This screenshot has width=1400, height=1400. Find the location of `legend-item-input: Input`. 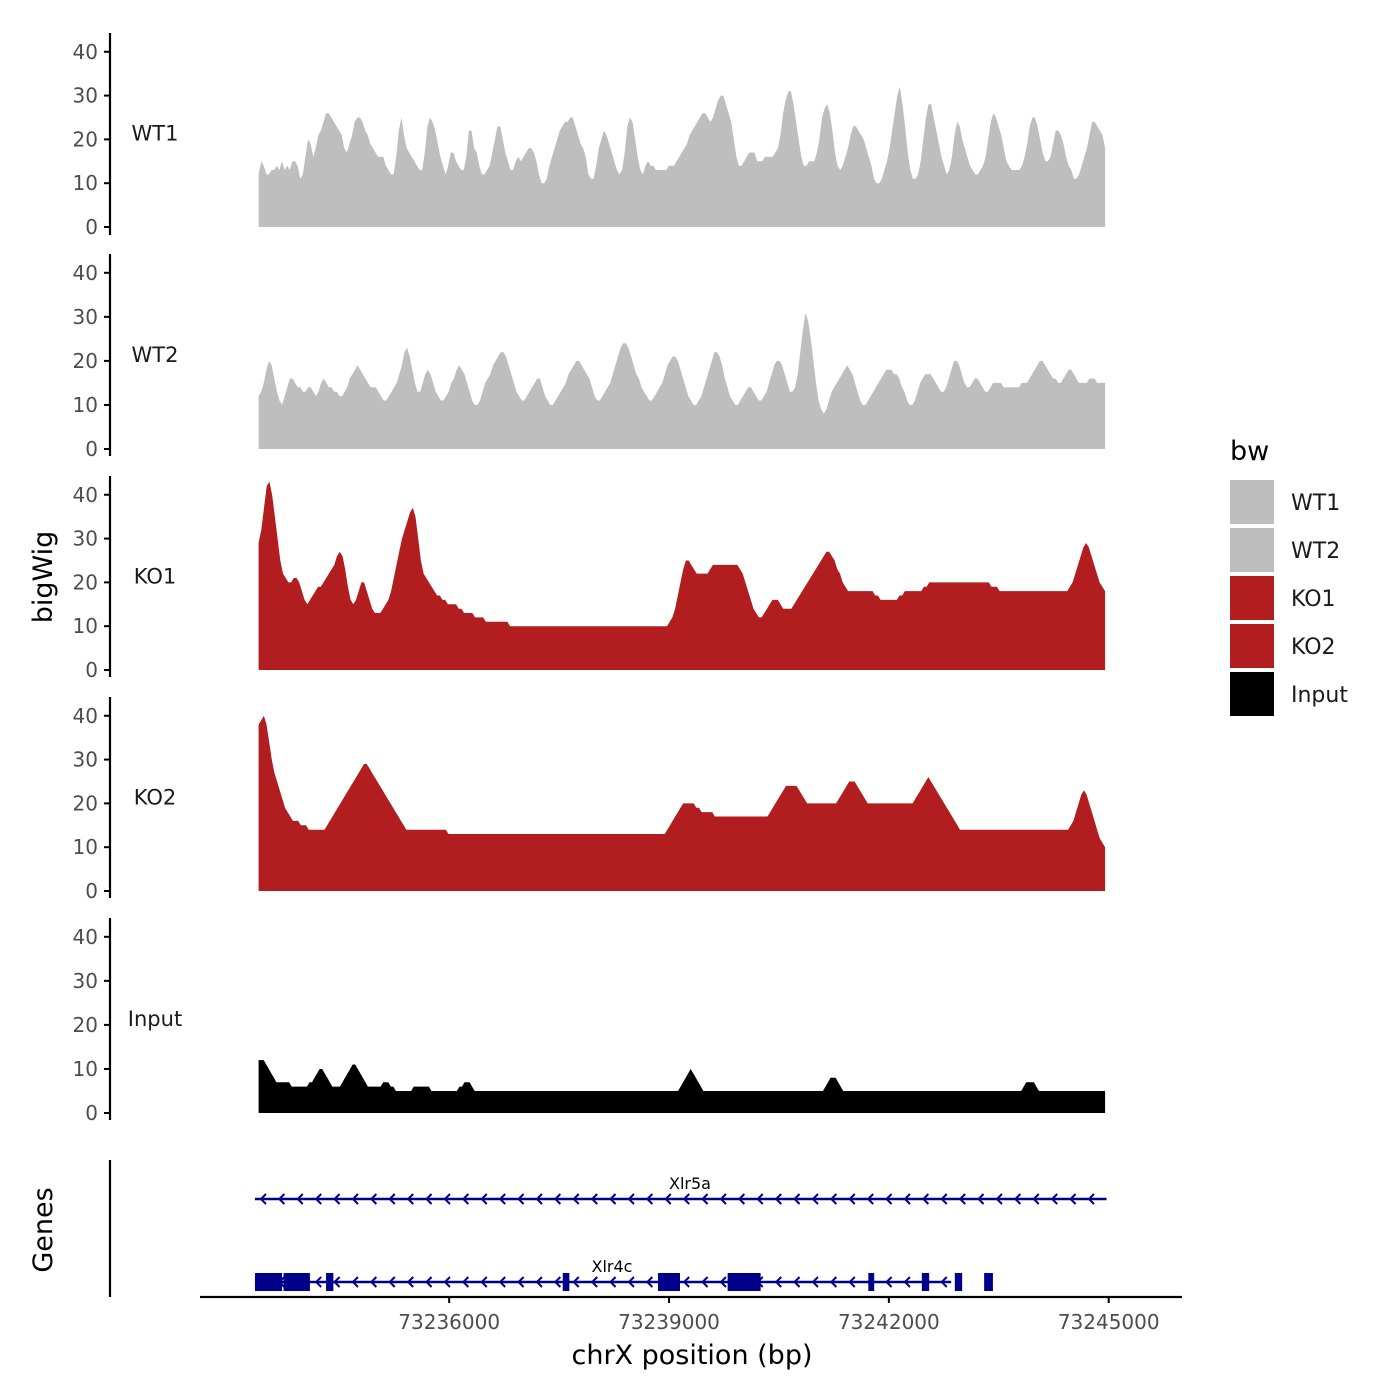

legend-item-input: Input is located at coordinates (1289, 694).